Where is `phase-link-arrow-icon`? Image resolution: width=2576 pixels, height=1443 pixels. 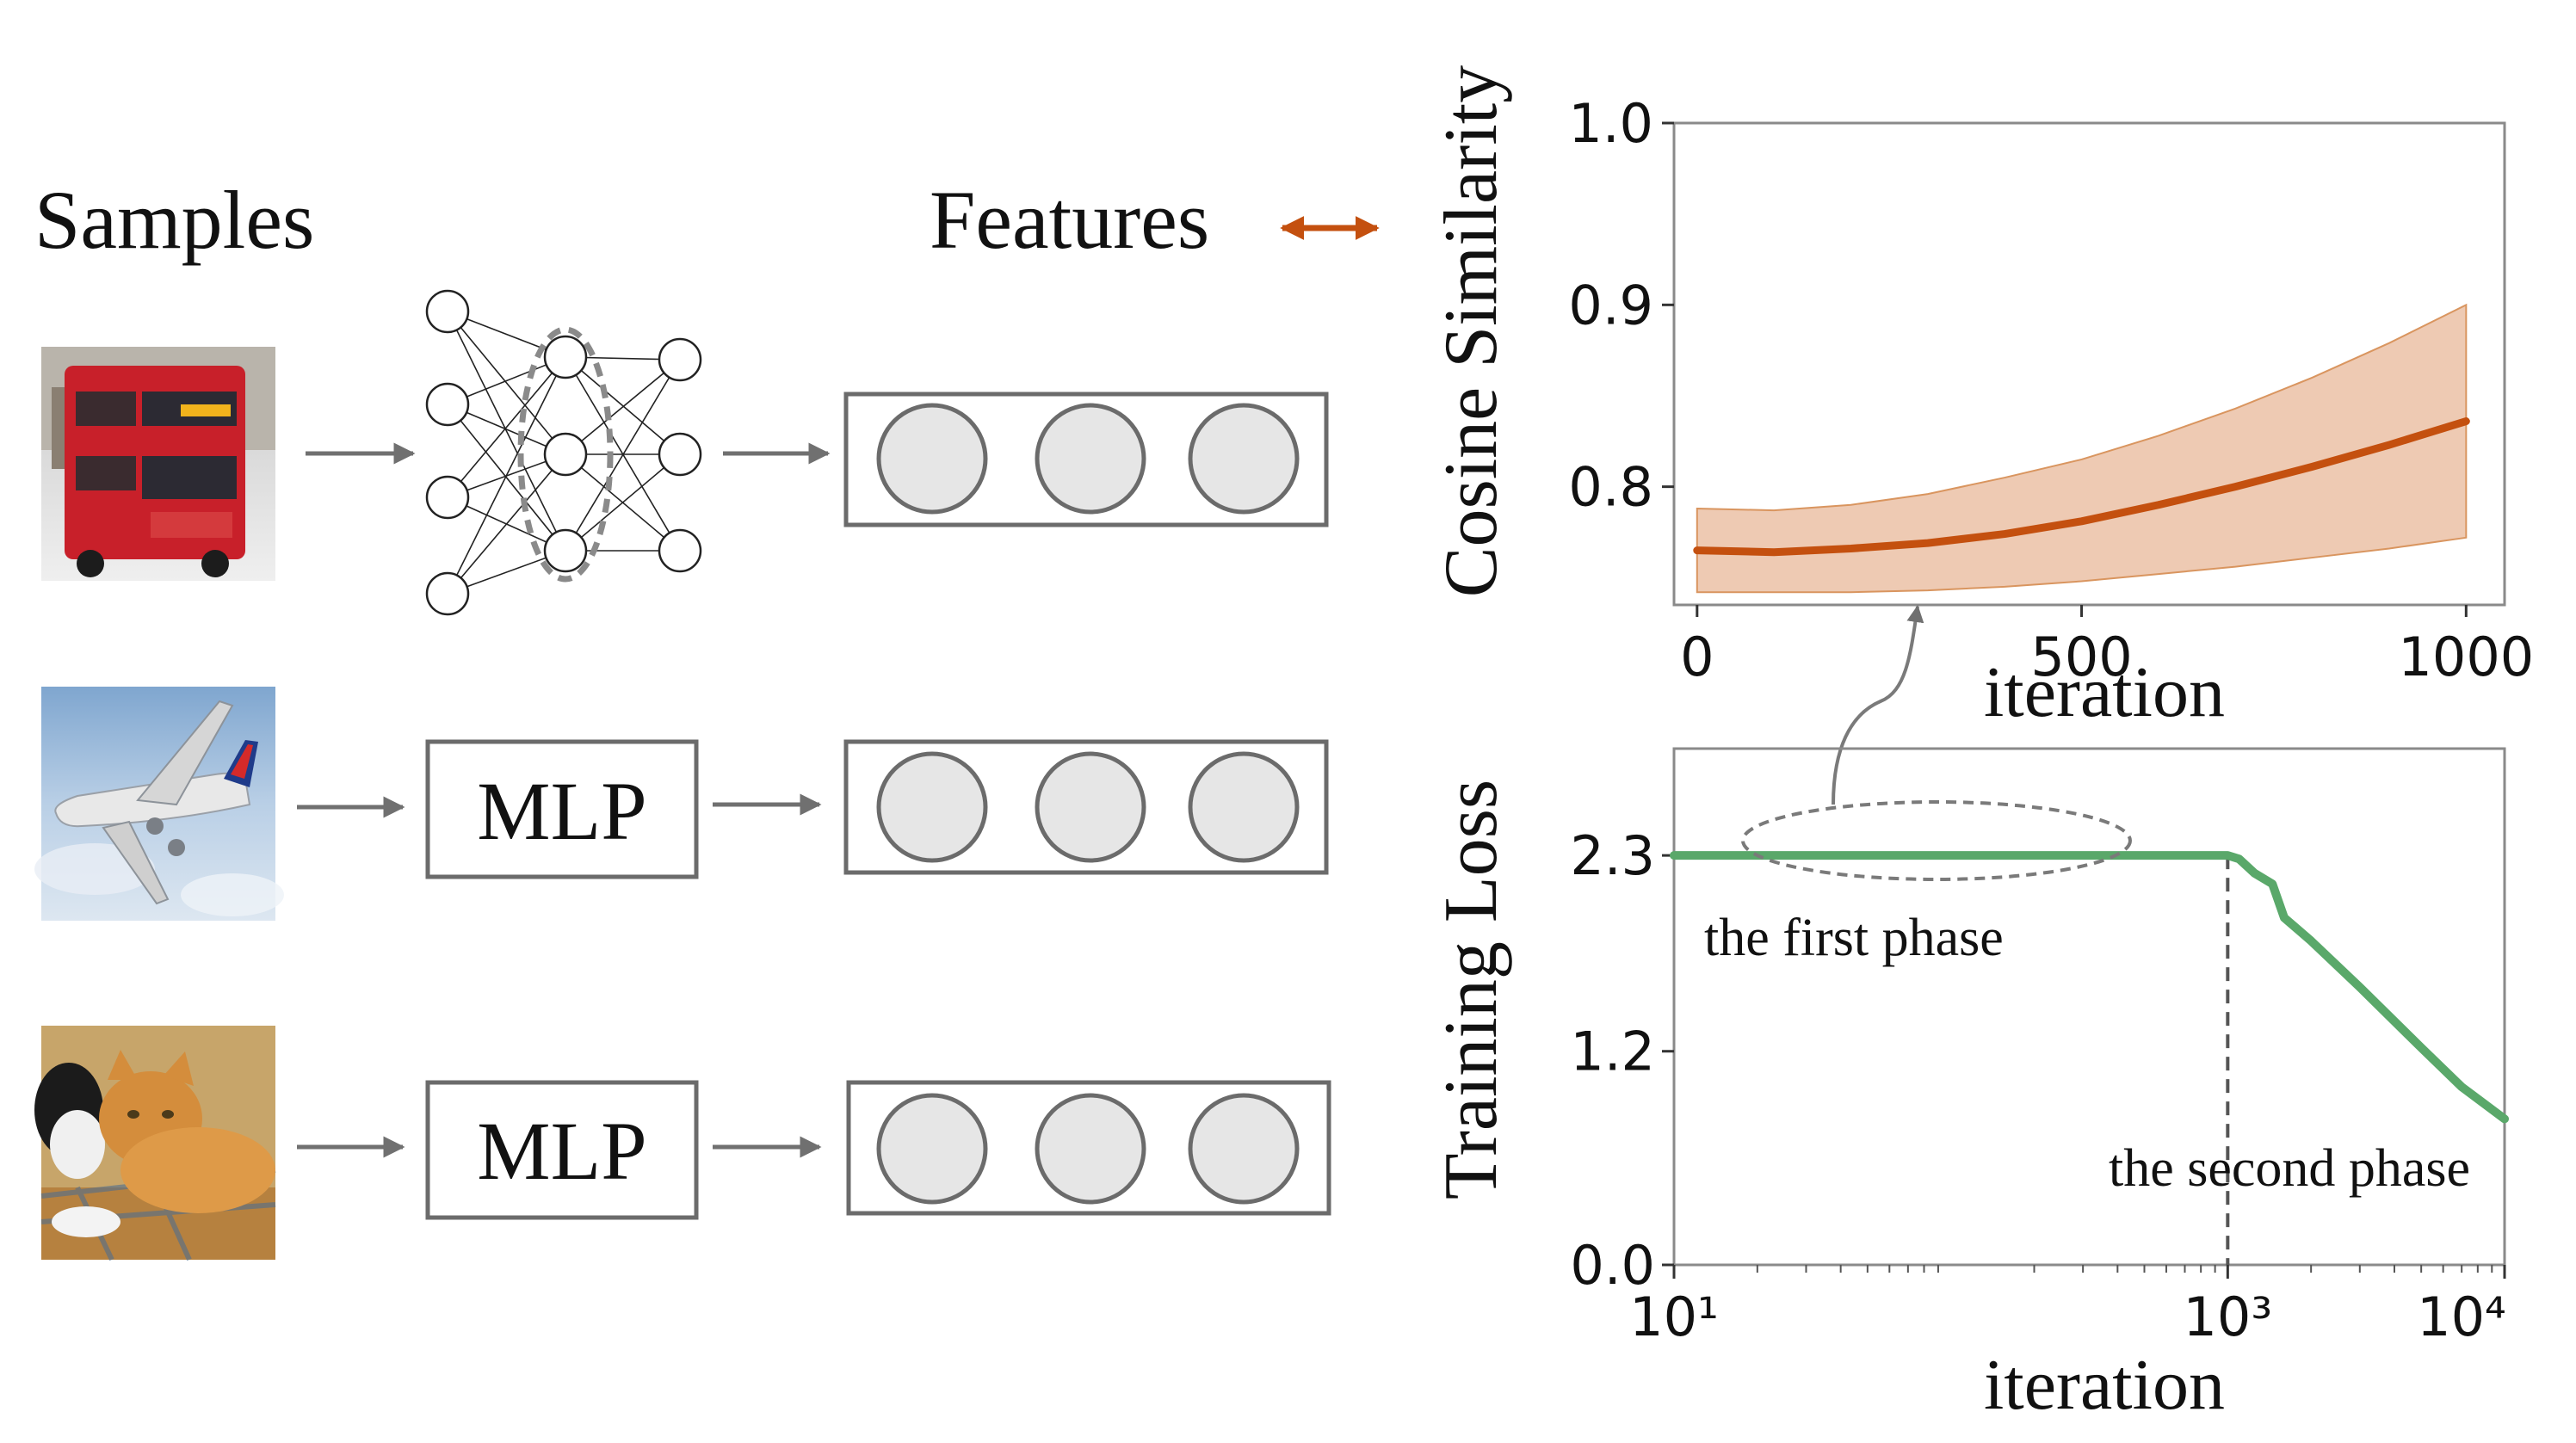
phase-link-arrow-icon is located at coordinates (1878, 705).